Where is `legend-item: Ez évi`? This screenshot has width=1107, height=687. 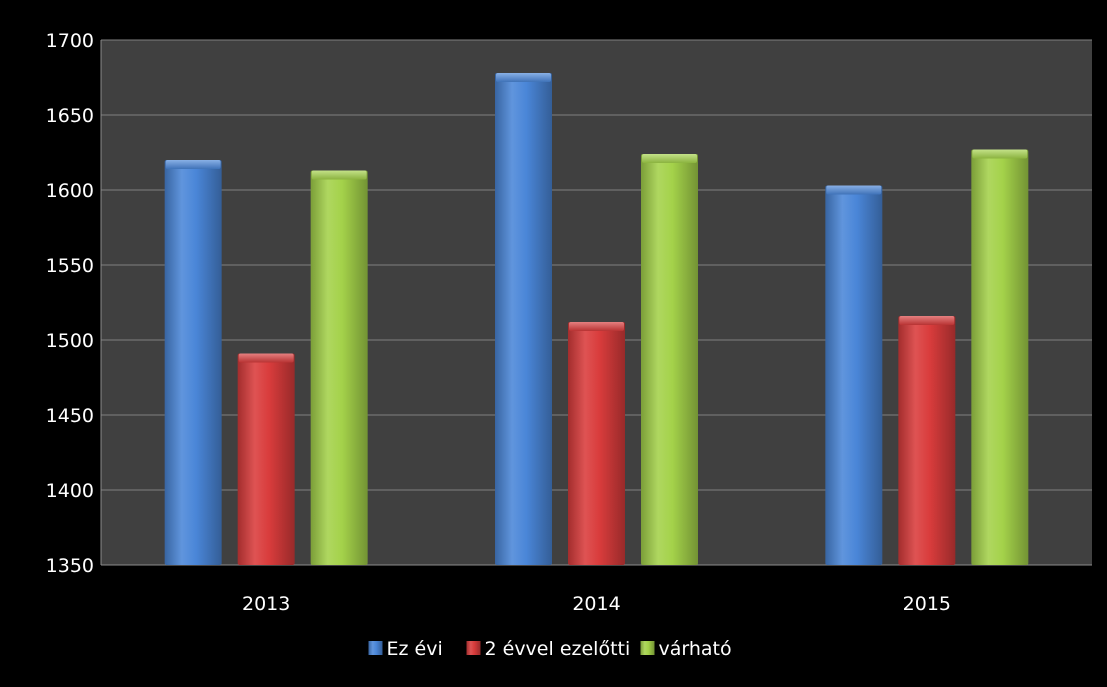
legend-item: Ez évi is located at coordinates (405, 649).